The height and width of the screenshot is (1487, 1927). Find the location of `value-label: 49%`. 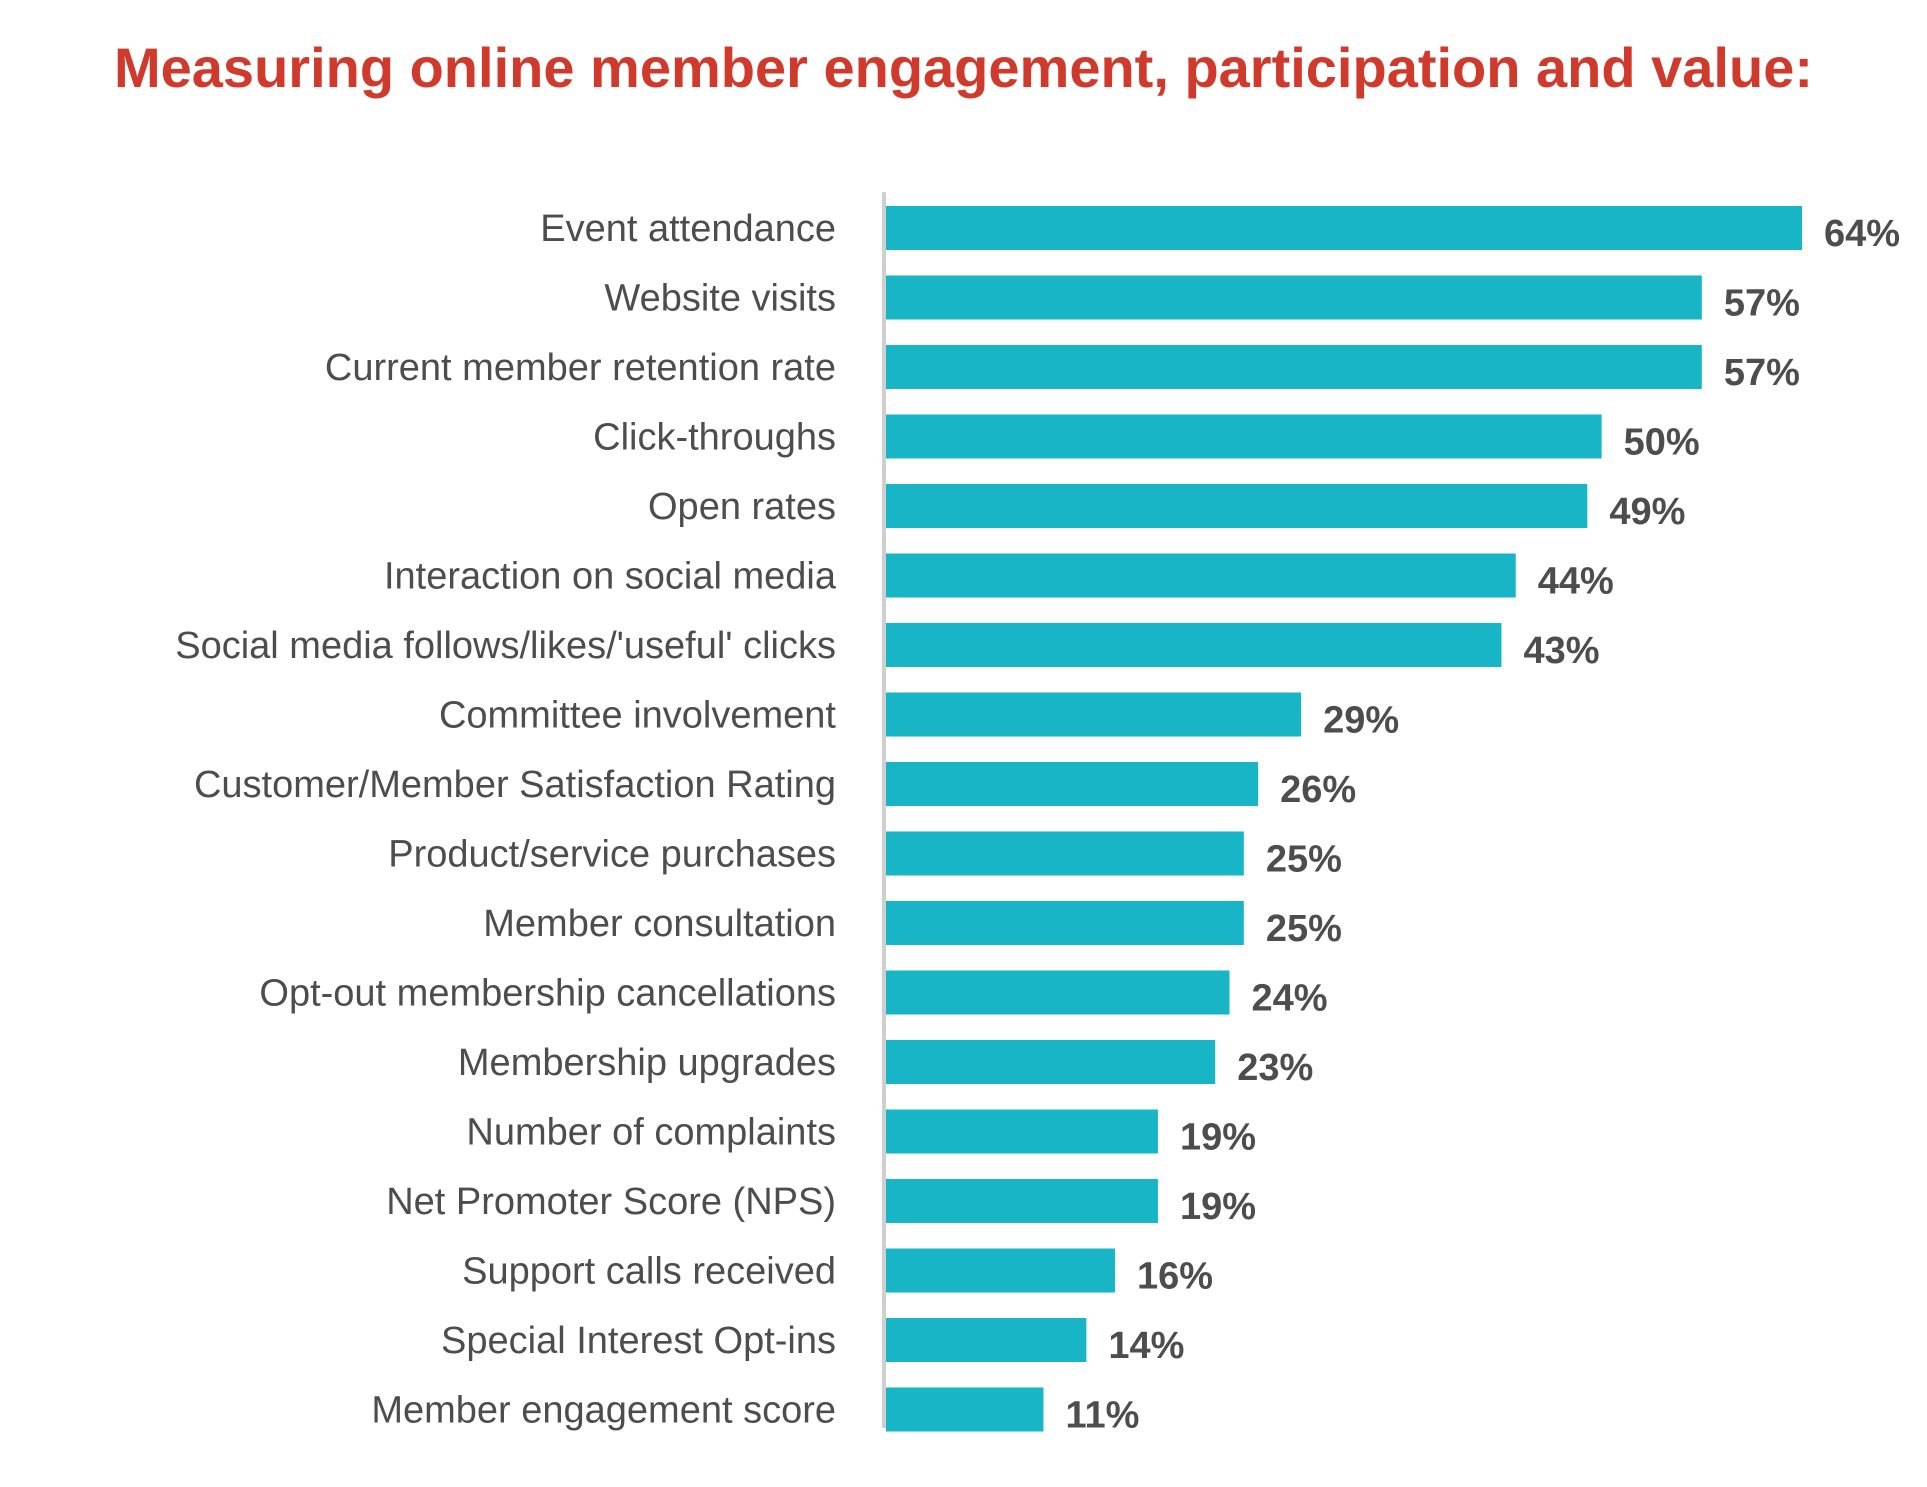

value-label: 49% is located at coordinates (1647, 512).